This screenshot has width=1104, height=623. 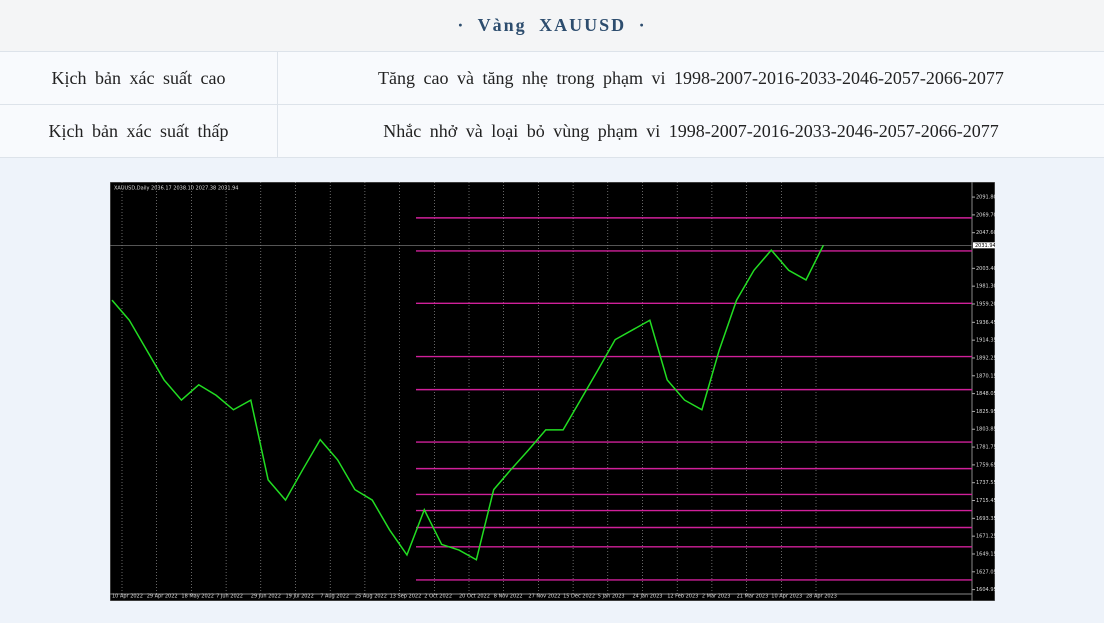 What do you see at coordinates (985, 501) in the screenshot?
I see `y-tick-label: 1715.45` at bounding box center [985, 501].